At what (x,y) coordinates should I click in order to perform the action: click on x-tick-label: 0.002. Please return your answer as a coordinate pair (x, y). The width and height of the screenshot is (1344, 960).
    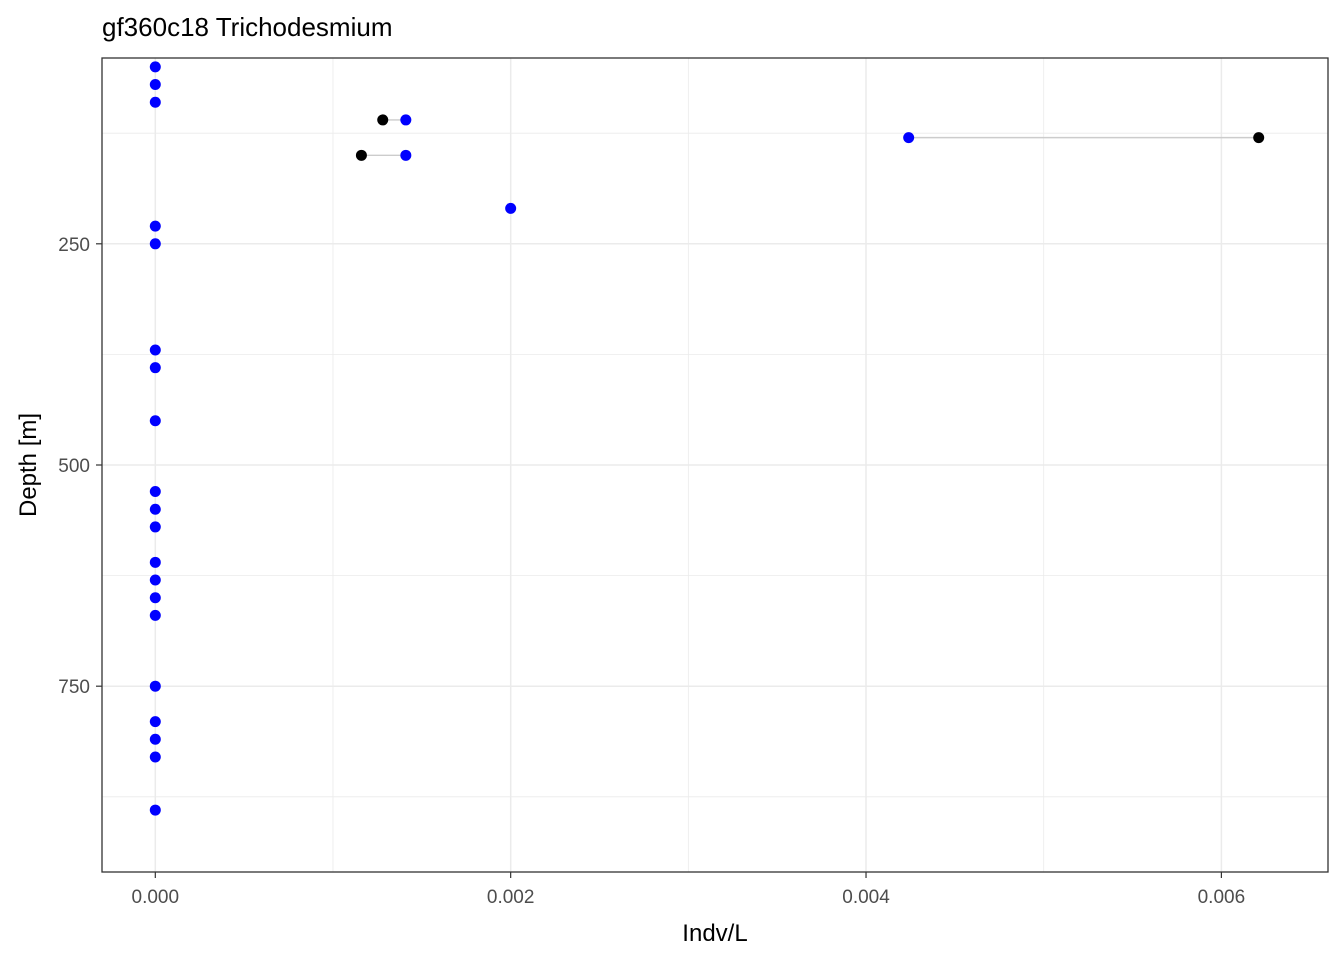
    Looking at the image, I should click on (511, 897).